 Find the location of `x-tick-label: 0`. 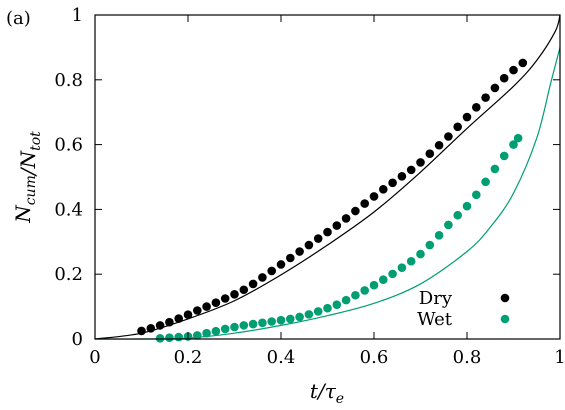

x-tick-label: 0 is located at coordinates (94, 357).